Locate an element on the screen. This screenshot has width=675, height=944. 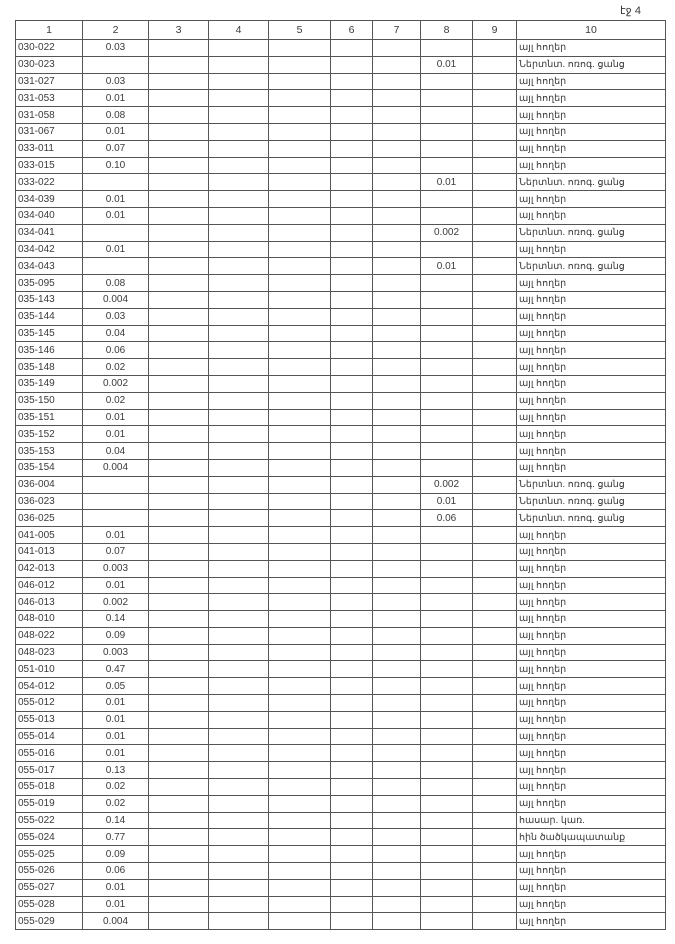
parcel-code: 031-067 is located at coordinates (49, 131).